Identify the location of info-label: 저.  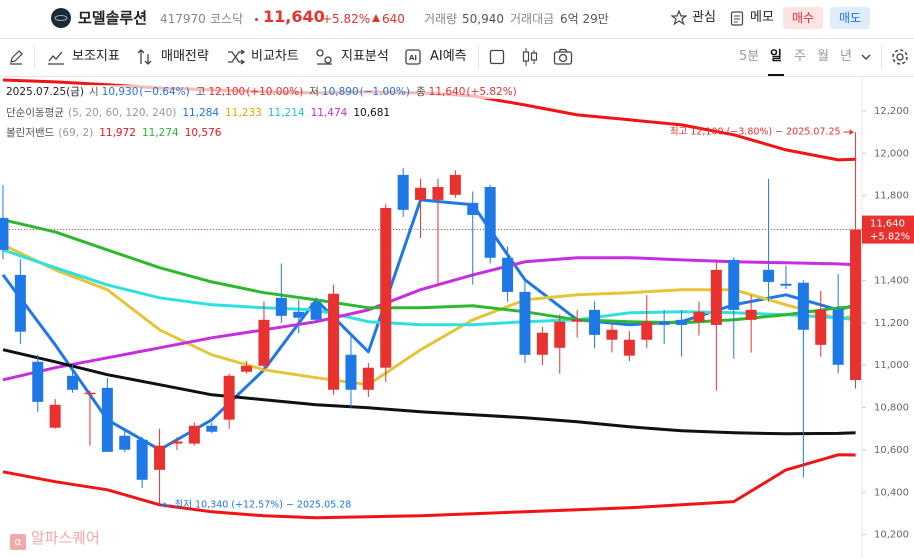
(314, 92).